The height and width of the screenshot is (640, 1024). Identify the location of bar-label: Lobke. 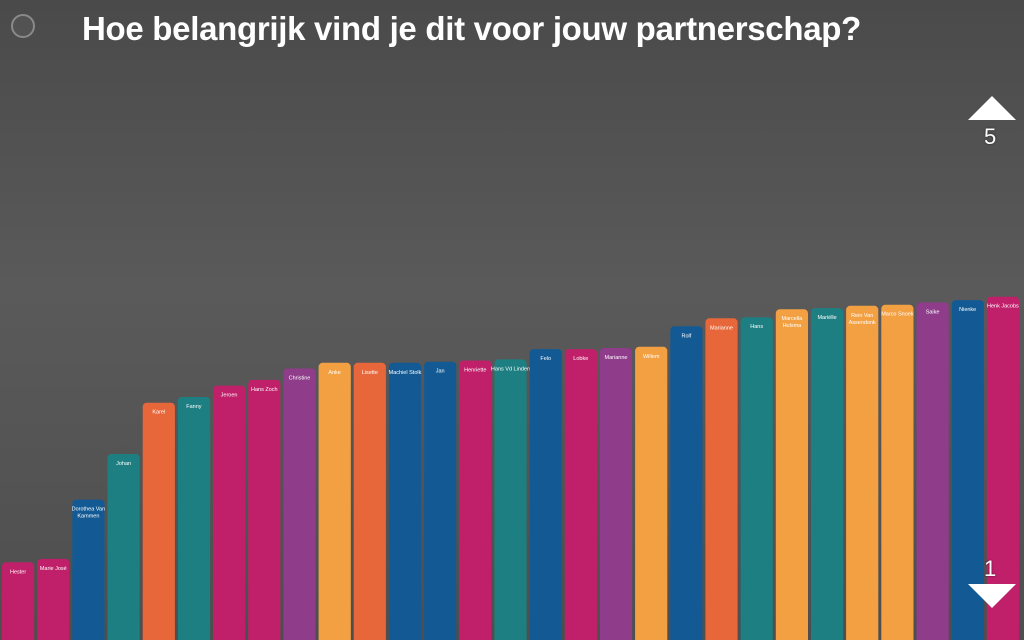
(580, 359).